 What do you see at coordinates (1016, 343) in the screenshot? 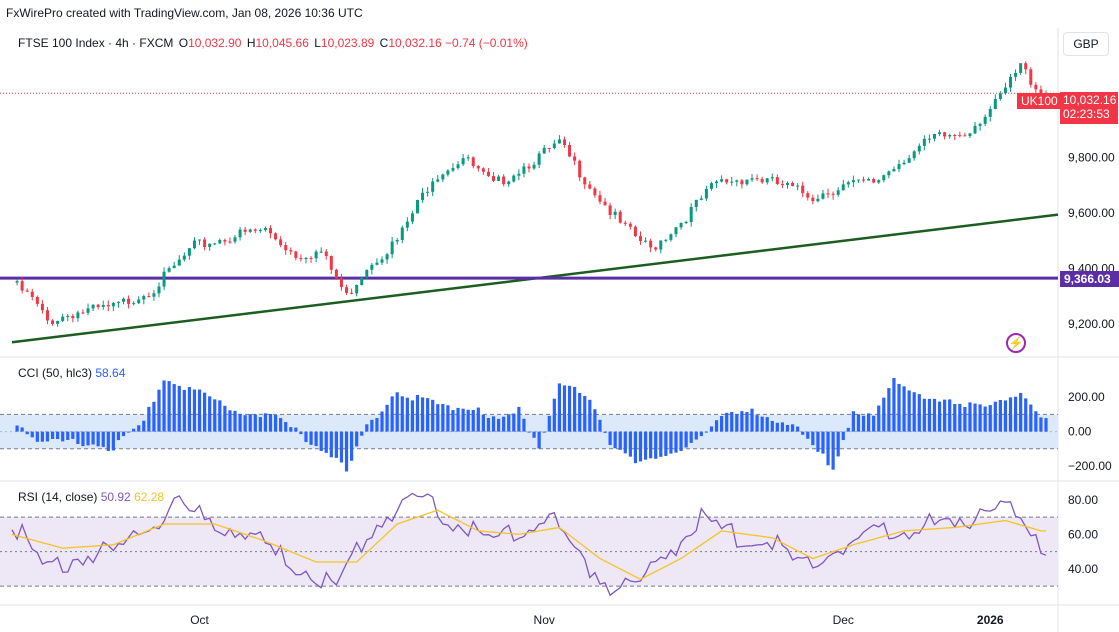
I see `lightning-icon: ⚡` at bounding box center [1016, 343].